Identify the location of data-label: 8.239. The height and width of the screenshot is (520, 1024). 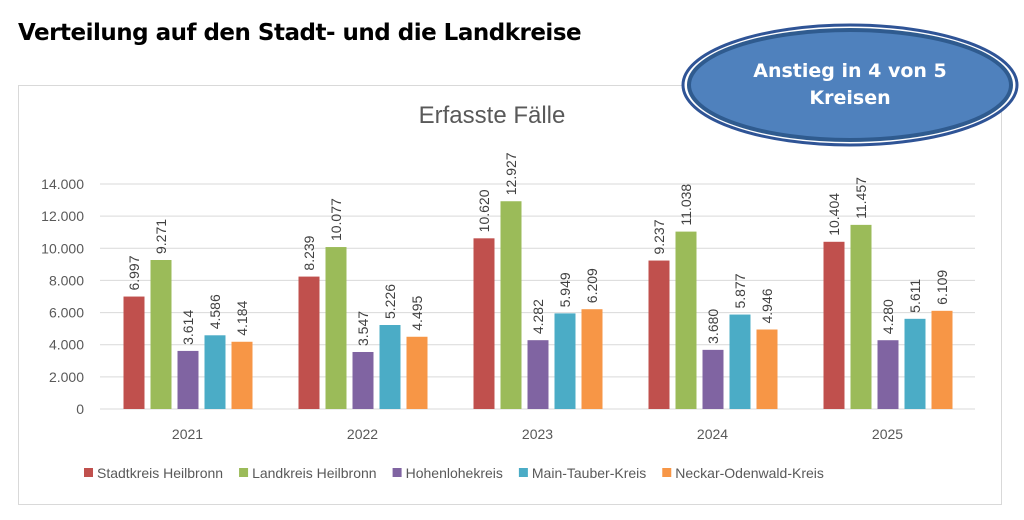
(309, 252).